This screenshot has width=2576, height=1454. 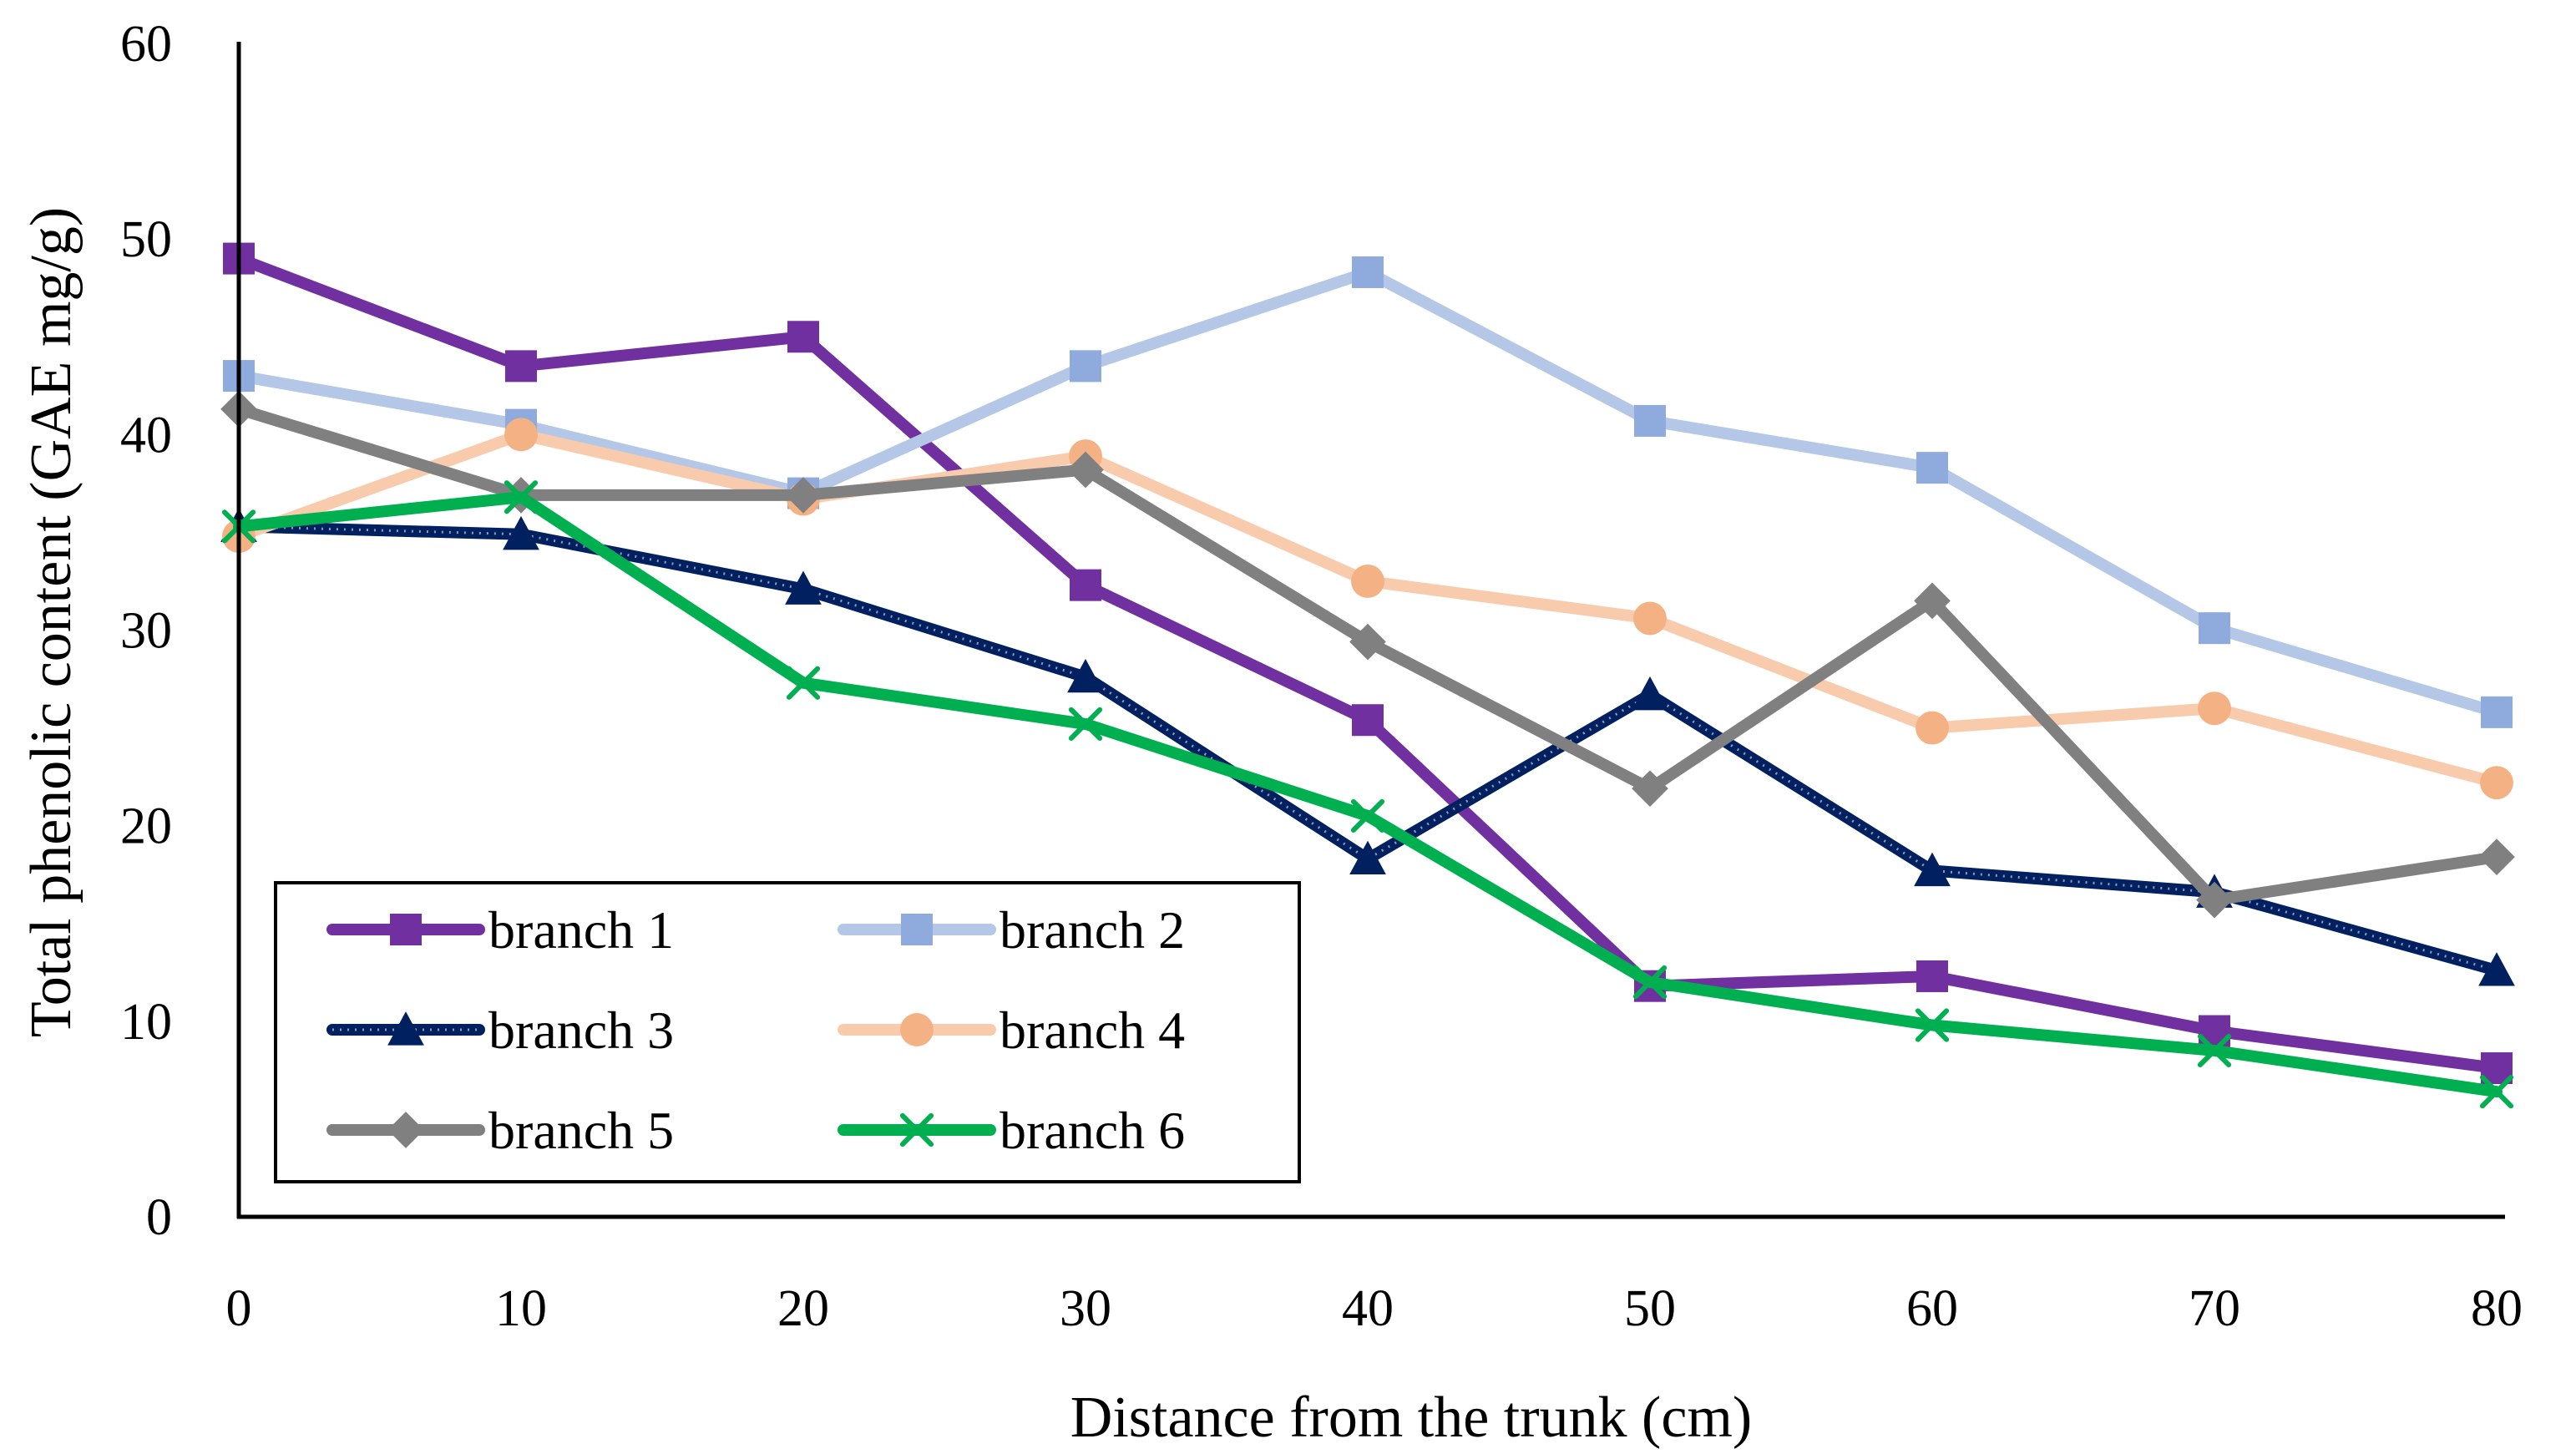 What do you see at coordinates (1085, 1308) in the screenshot?
I see `x-tick-label: 30` at bounding box center [1085, 1308].